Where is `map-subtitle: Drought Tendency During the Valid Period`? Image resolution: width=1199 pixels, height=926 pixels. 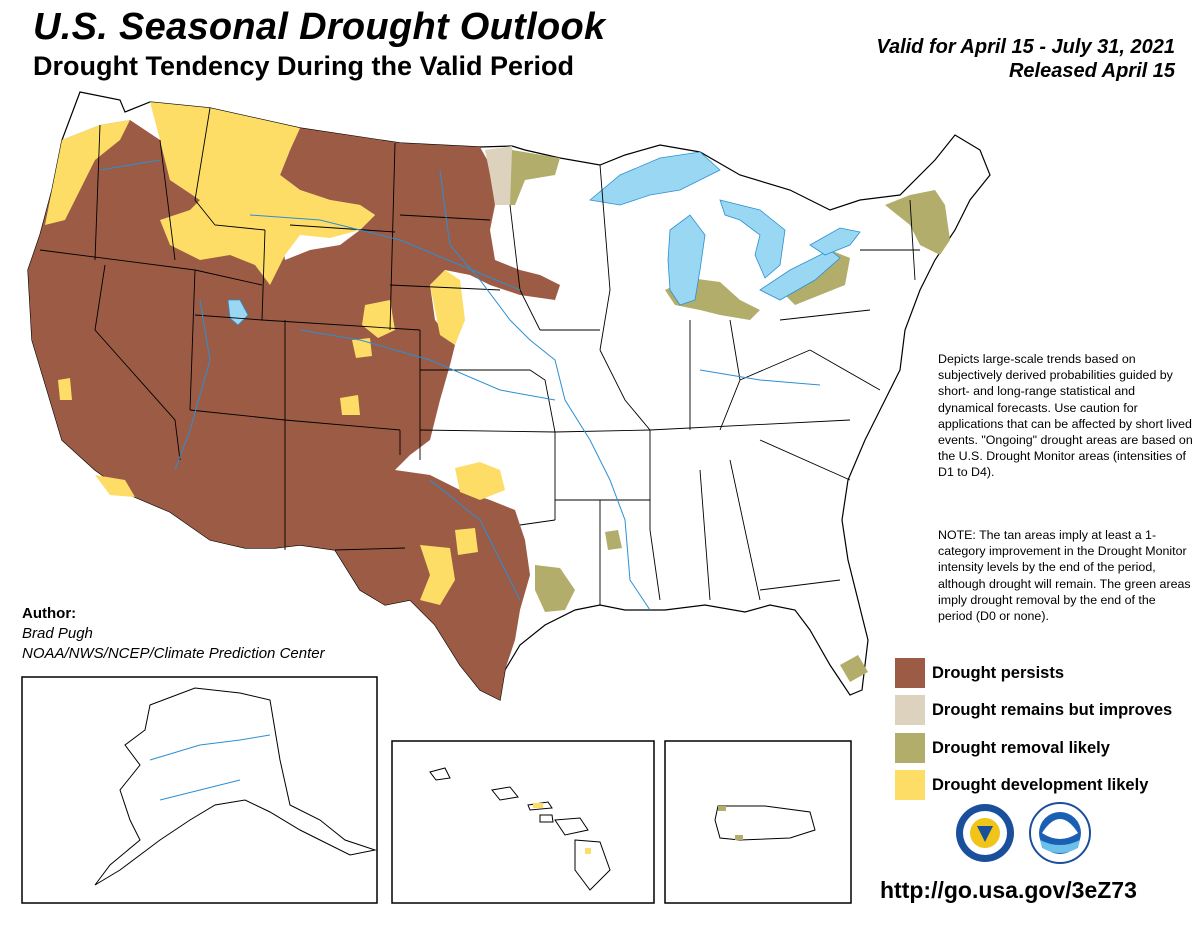 map-subtitle: Drought Tendency During the Valid Period is located at coordinates (304, 66).